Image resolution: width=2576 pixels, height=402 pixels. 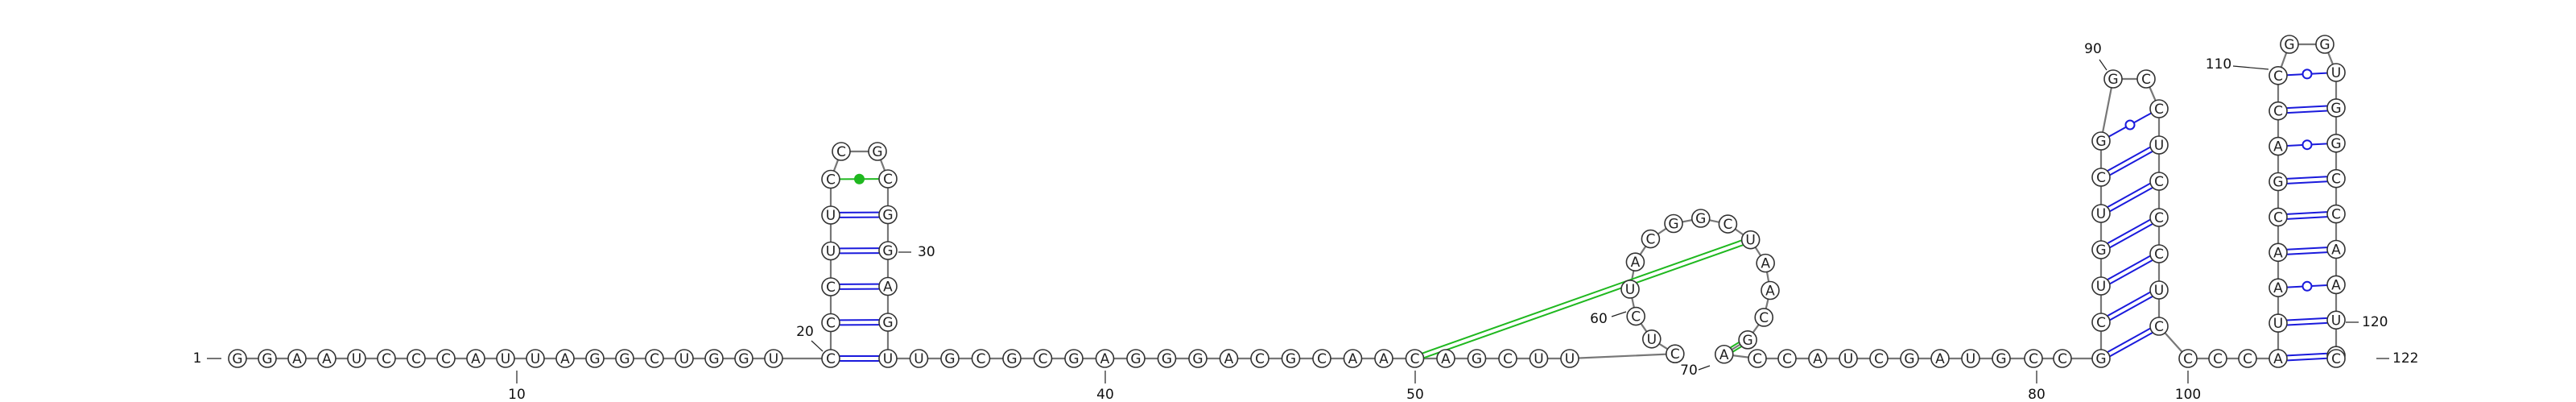 I want to click on nucleotide-29: G, so click(x=888, y=215).